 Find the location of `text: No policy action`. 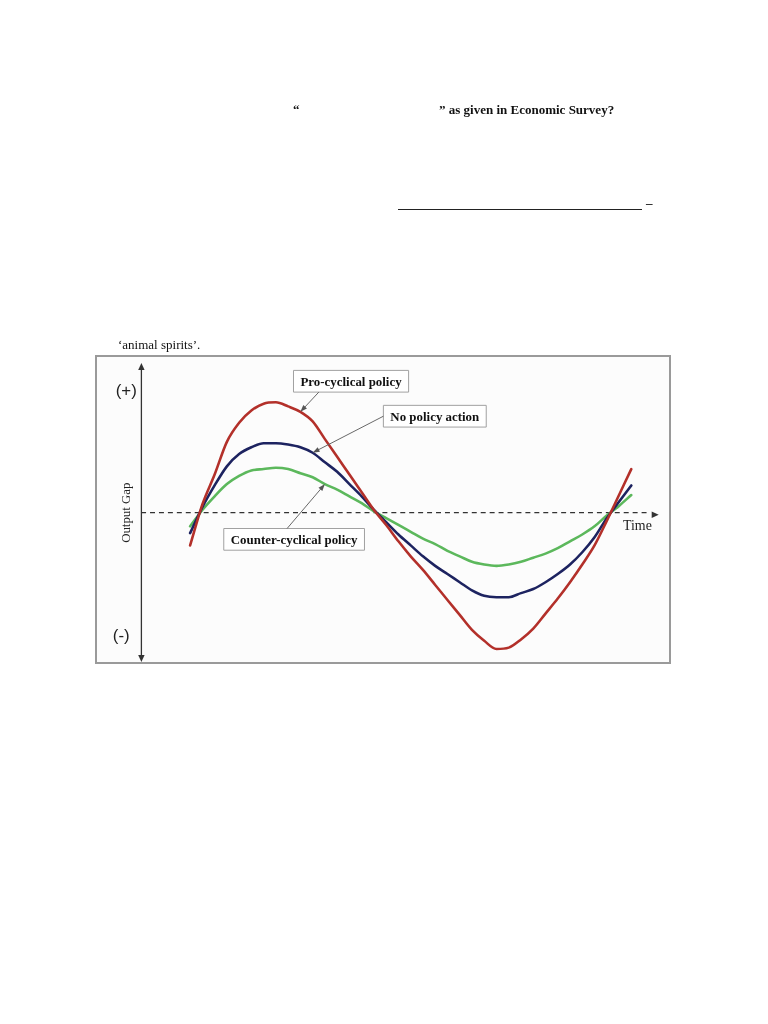

text: No policy action is located at coordinates (435, 416).